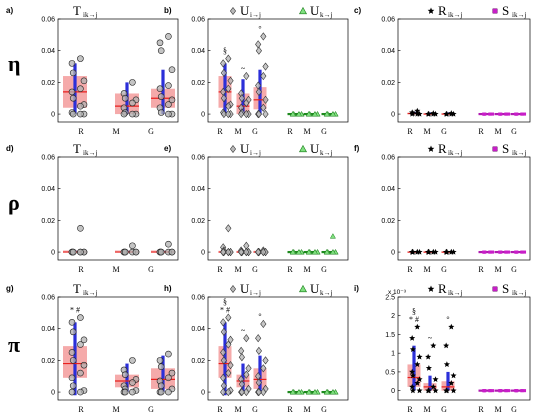 The height and width of the screenshot is (412, 550). I want to click on y-tick-label: 0.04, so click(388, 51).